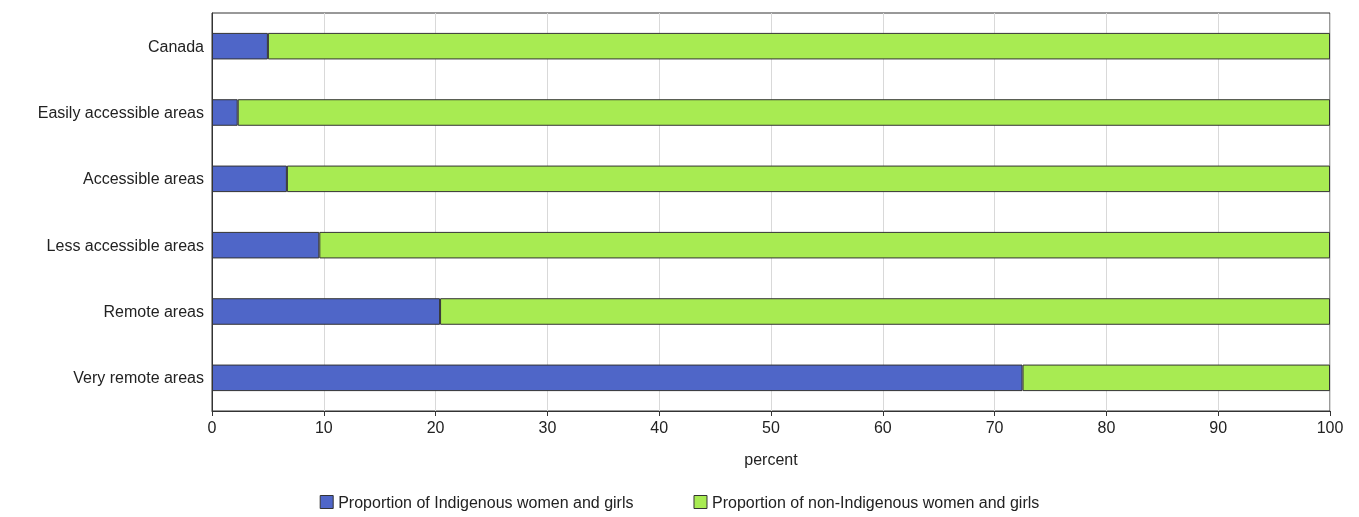 The height and width of the screenshot is (517, 1359). Describe the element at coordinates (120, 112) in the screenshot. I see `y-tick-label: Easily accessible areas` at that location.